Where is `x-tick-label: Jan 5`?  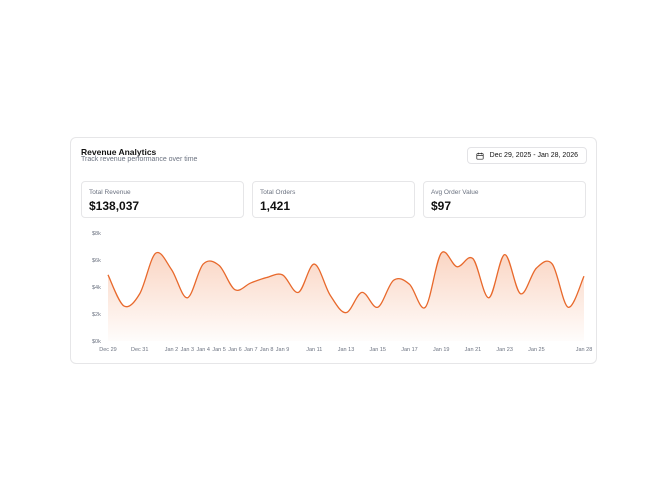
x-tick-label: Jan 5 is located at coordinates (218, 350).